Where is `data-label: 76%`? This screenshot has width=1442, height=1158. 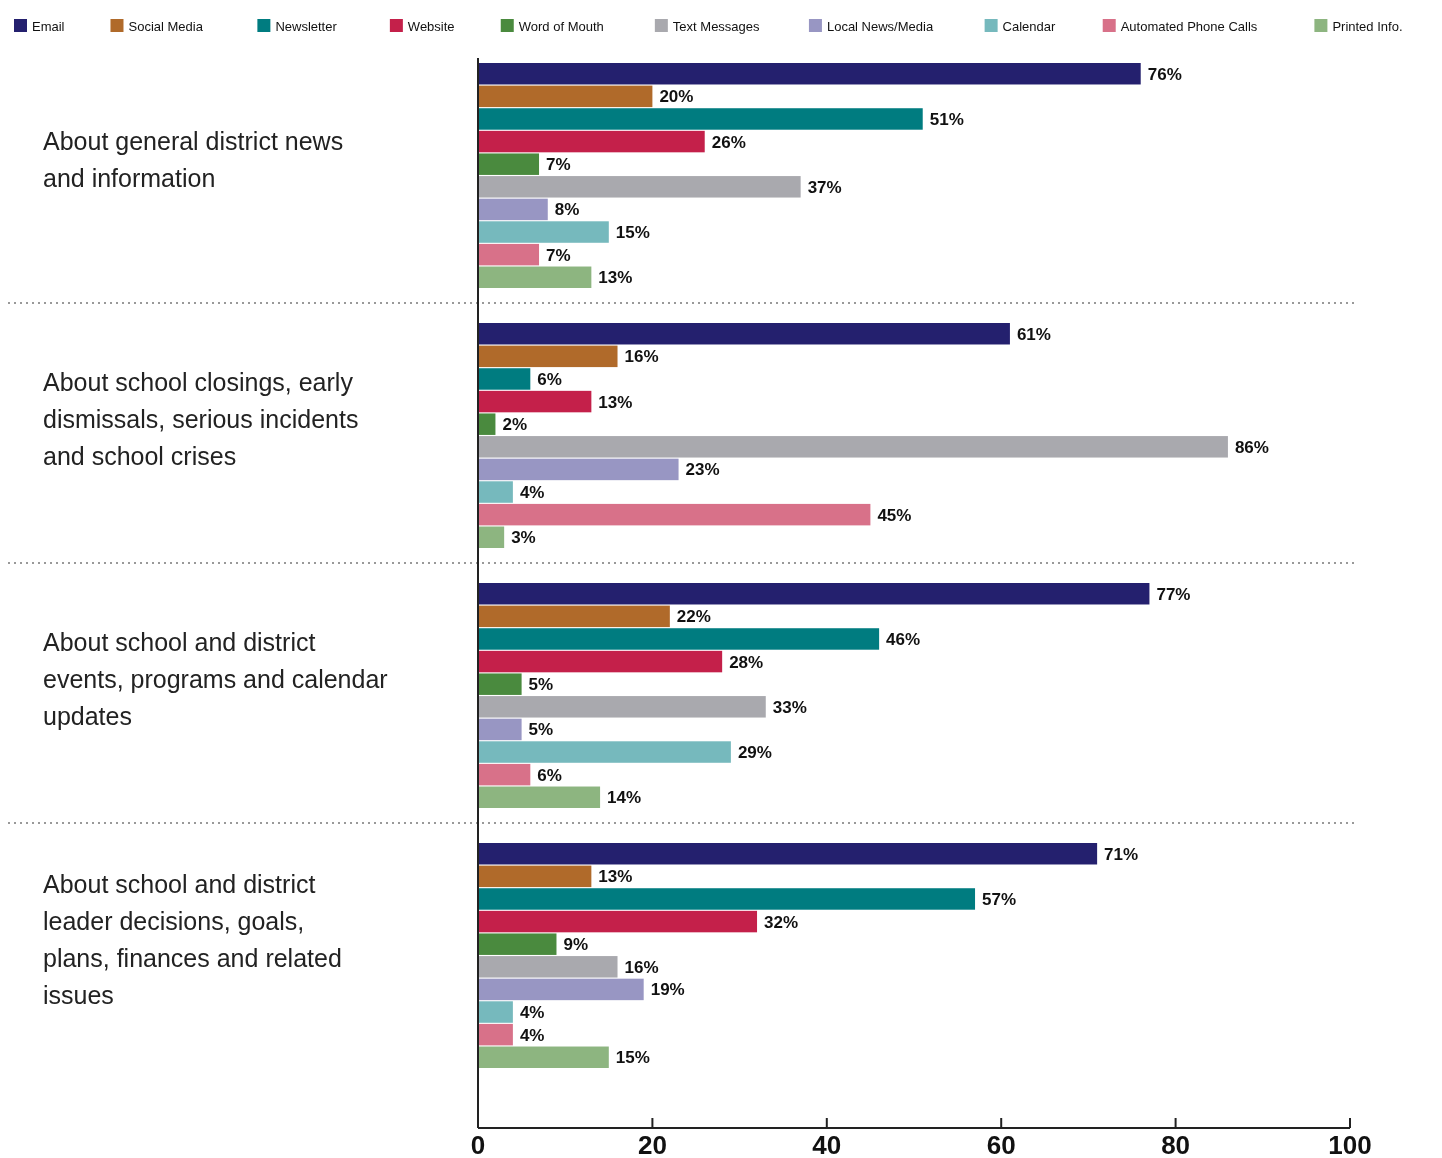 data-label: 76% is located at coordinates (1164, 74).